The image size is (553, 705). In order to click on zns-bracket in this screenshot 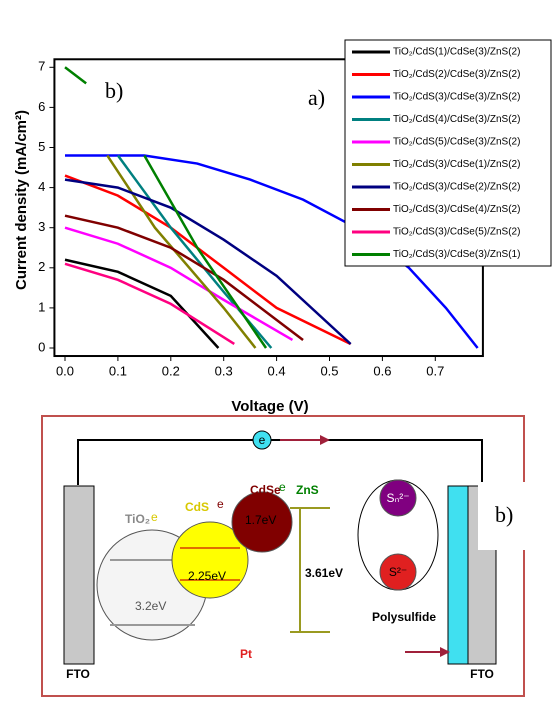, I will do `click(295, 570)`.